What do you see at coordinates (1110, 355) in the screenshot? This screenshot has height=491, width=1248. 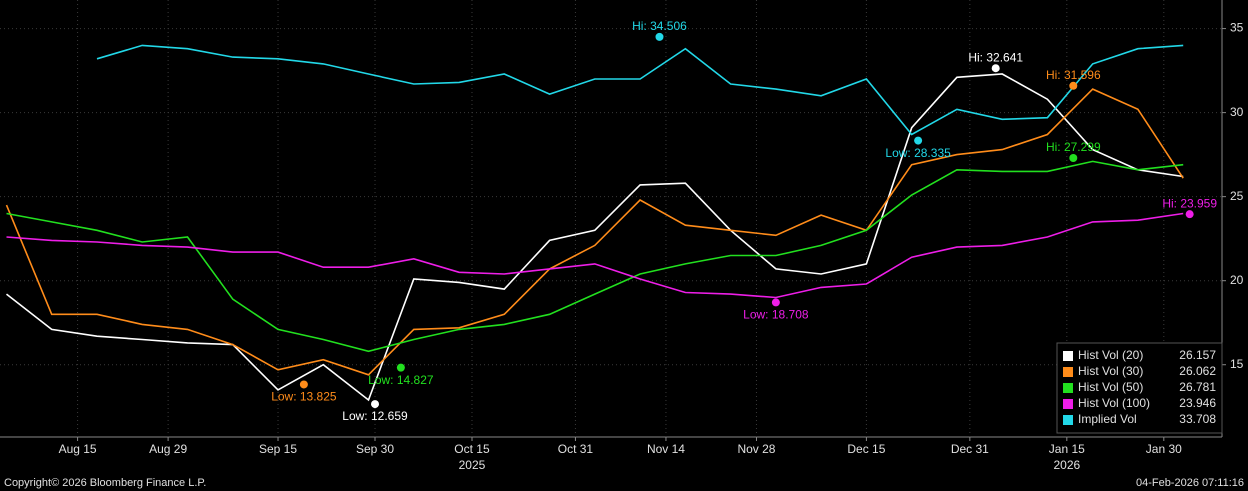 I see `legend-label: Hist Vol (20)` at bounding box center [1110, 355].